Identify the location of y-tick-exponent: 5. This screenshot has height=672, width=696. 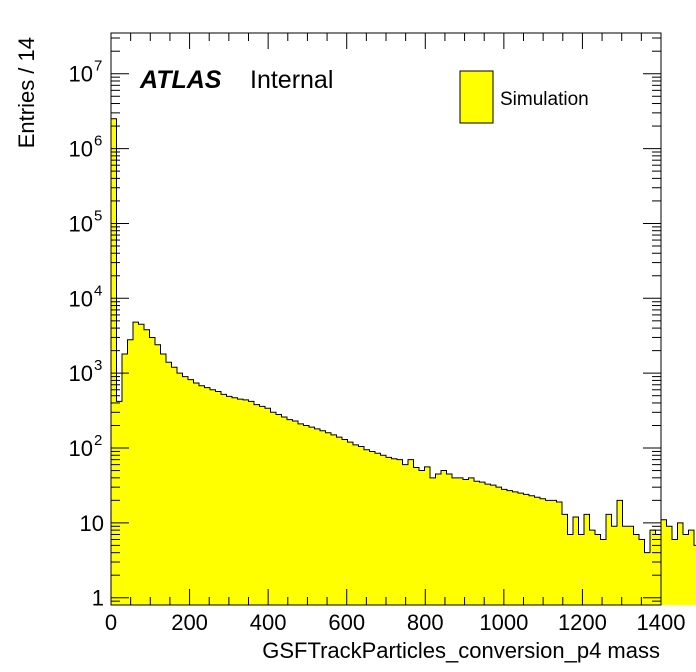
(98, 215).